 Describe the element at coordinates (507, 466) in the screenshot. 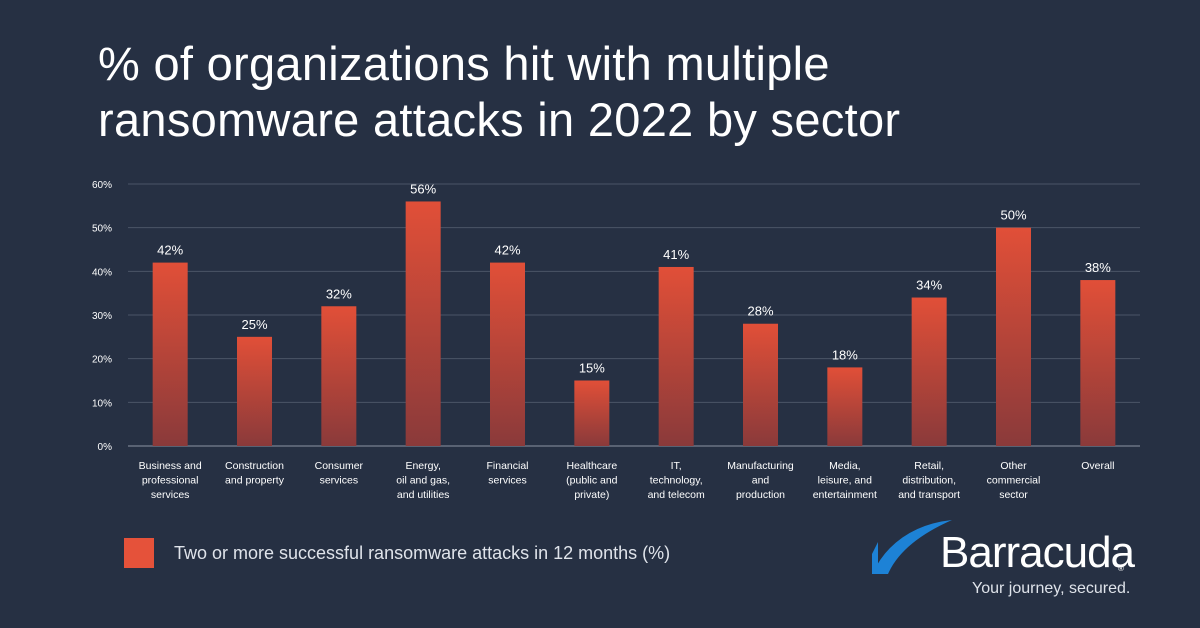

I see `x-tick-label-line: Financial` at that location.